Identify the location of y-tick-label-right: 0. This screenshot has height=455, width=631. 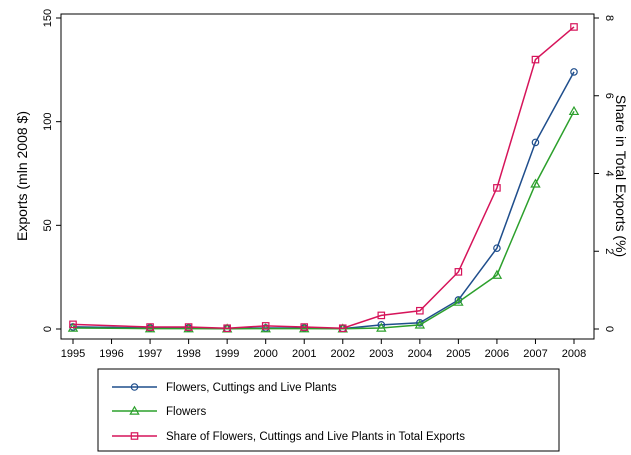
(609, 329).